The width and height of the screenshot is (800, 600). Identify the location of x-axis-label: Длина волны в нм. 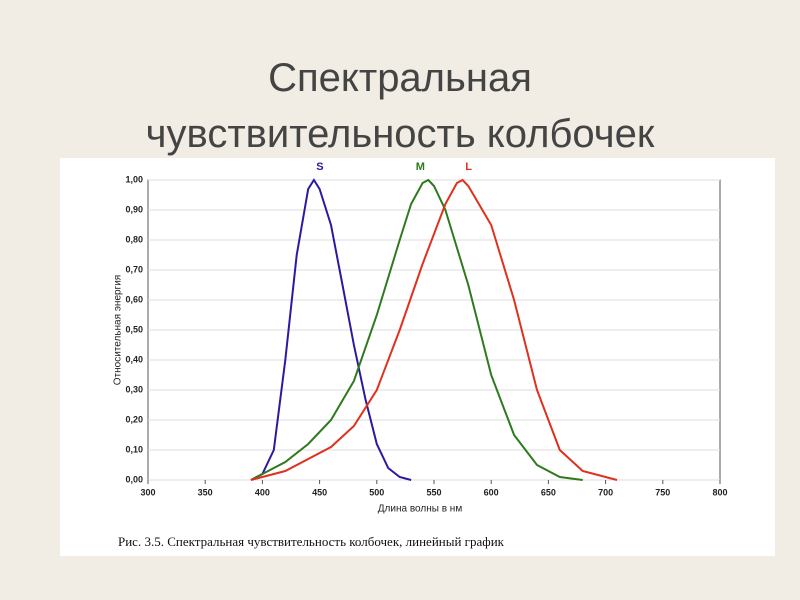
(420, 509).